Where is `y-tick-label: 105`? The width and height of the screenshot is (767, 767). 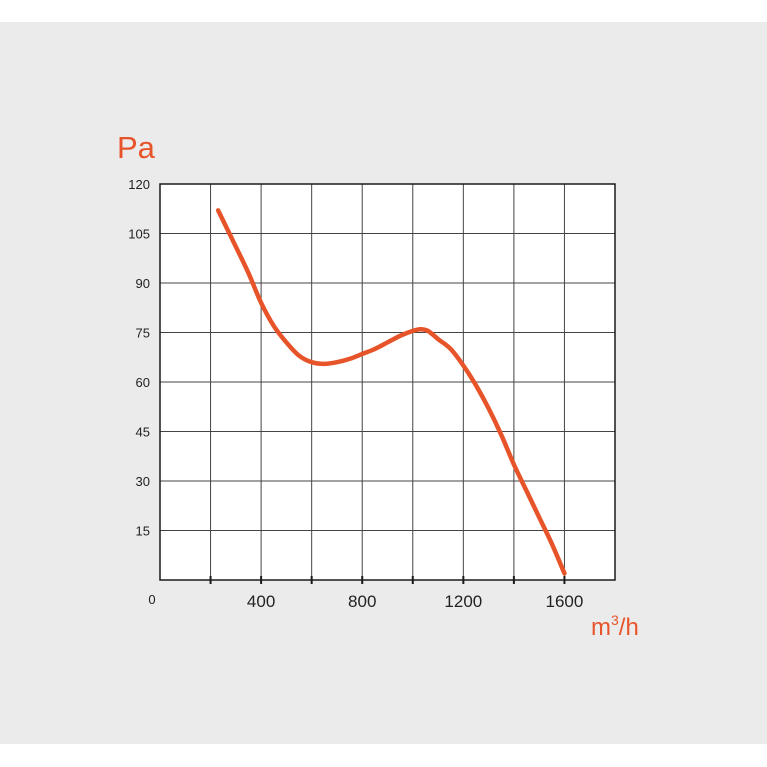
y-tick-label: 105 is located at coordinates (139, 234).